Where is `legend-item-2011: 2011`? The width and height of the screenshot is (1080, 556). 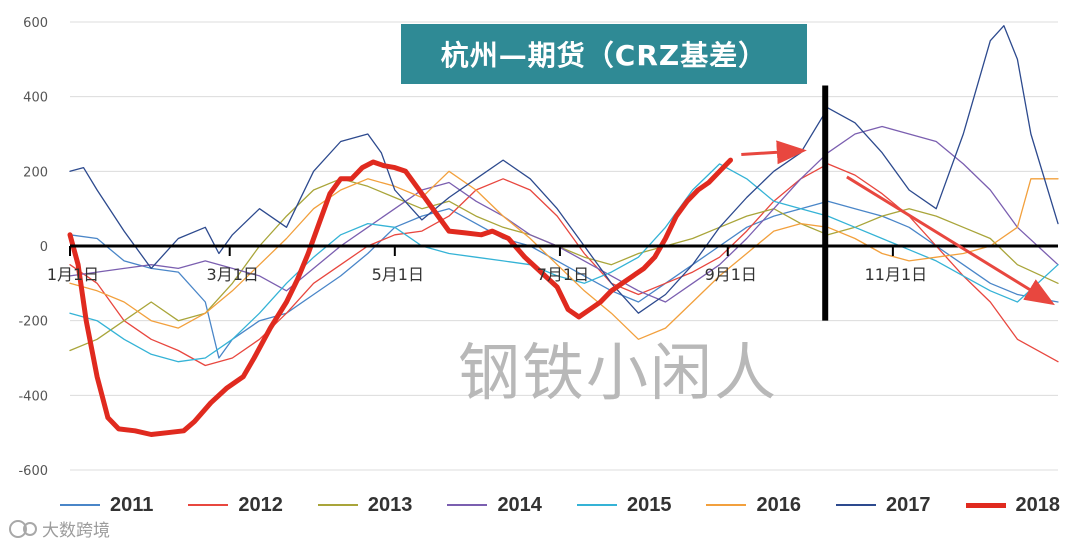 legend-item-2011: 2011 is located at coordinates (106, 505).